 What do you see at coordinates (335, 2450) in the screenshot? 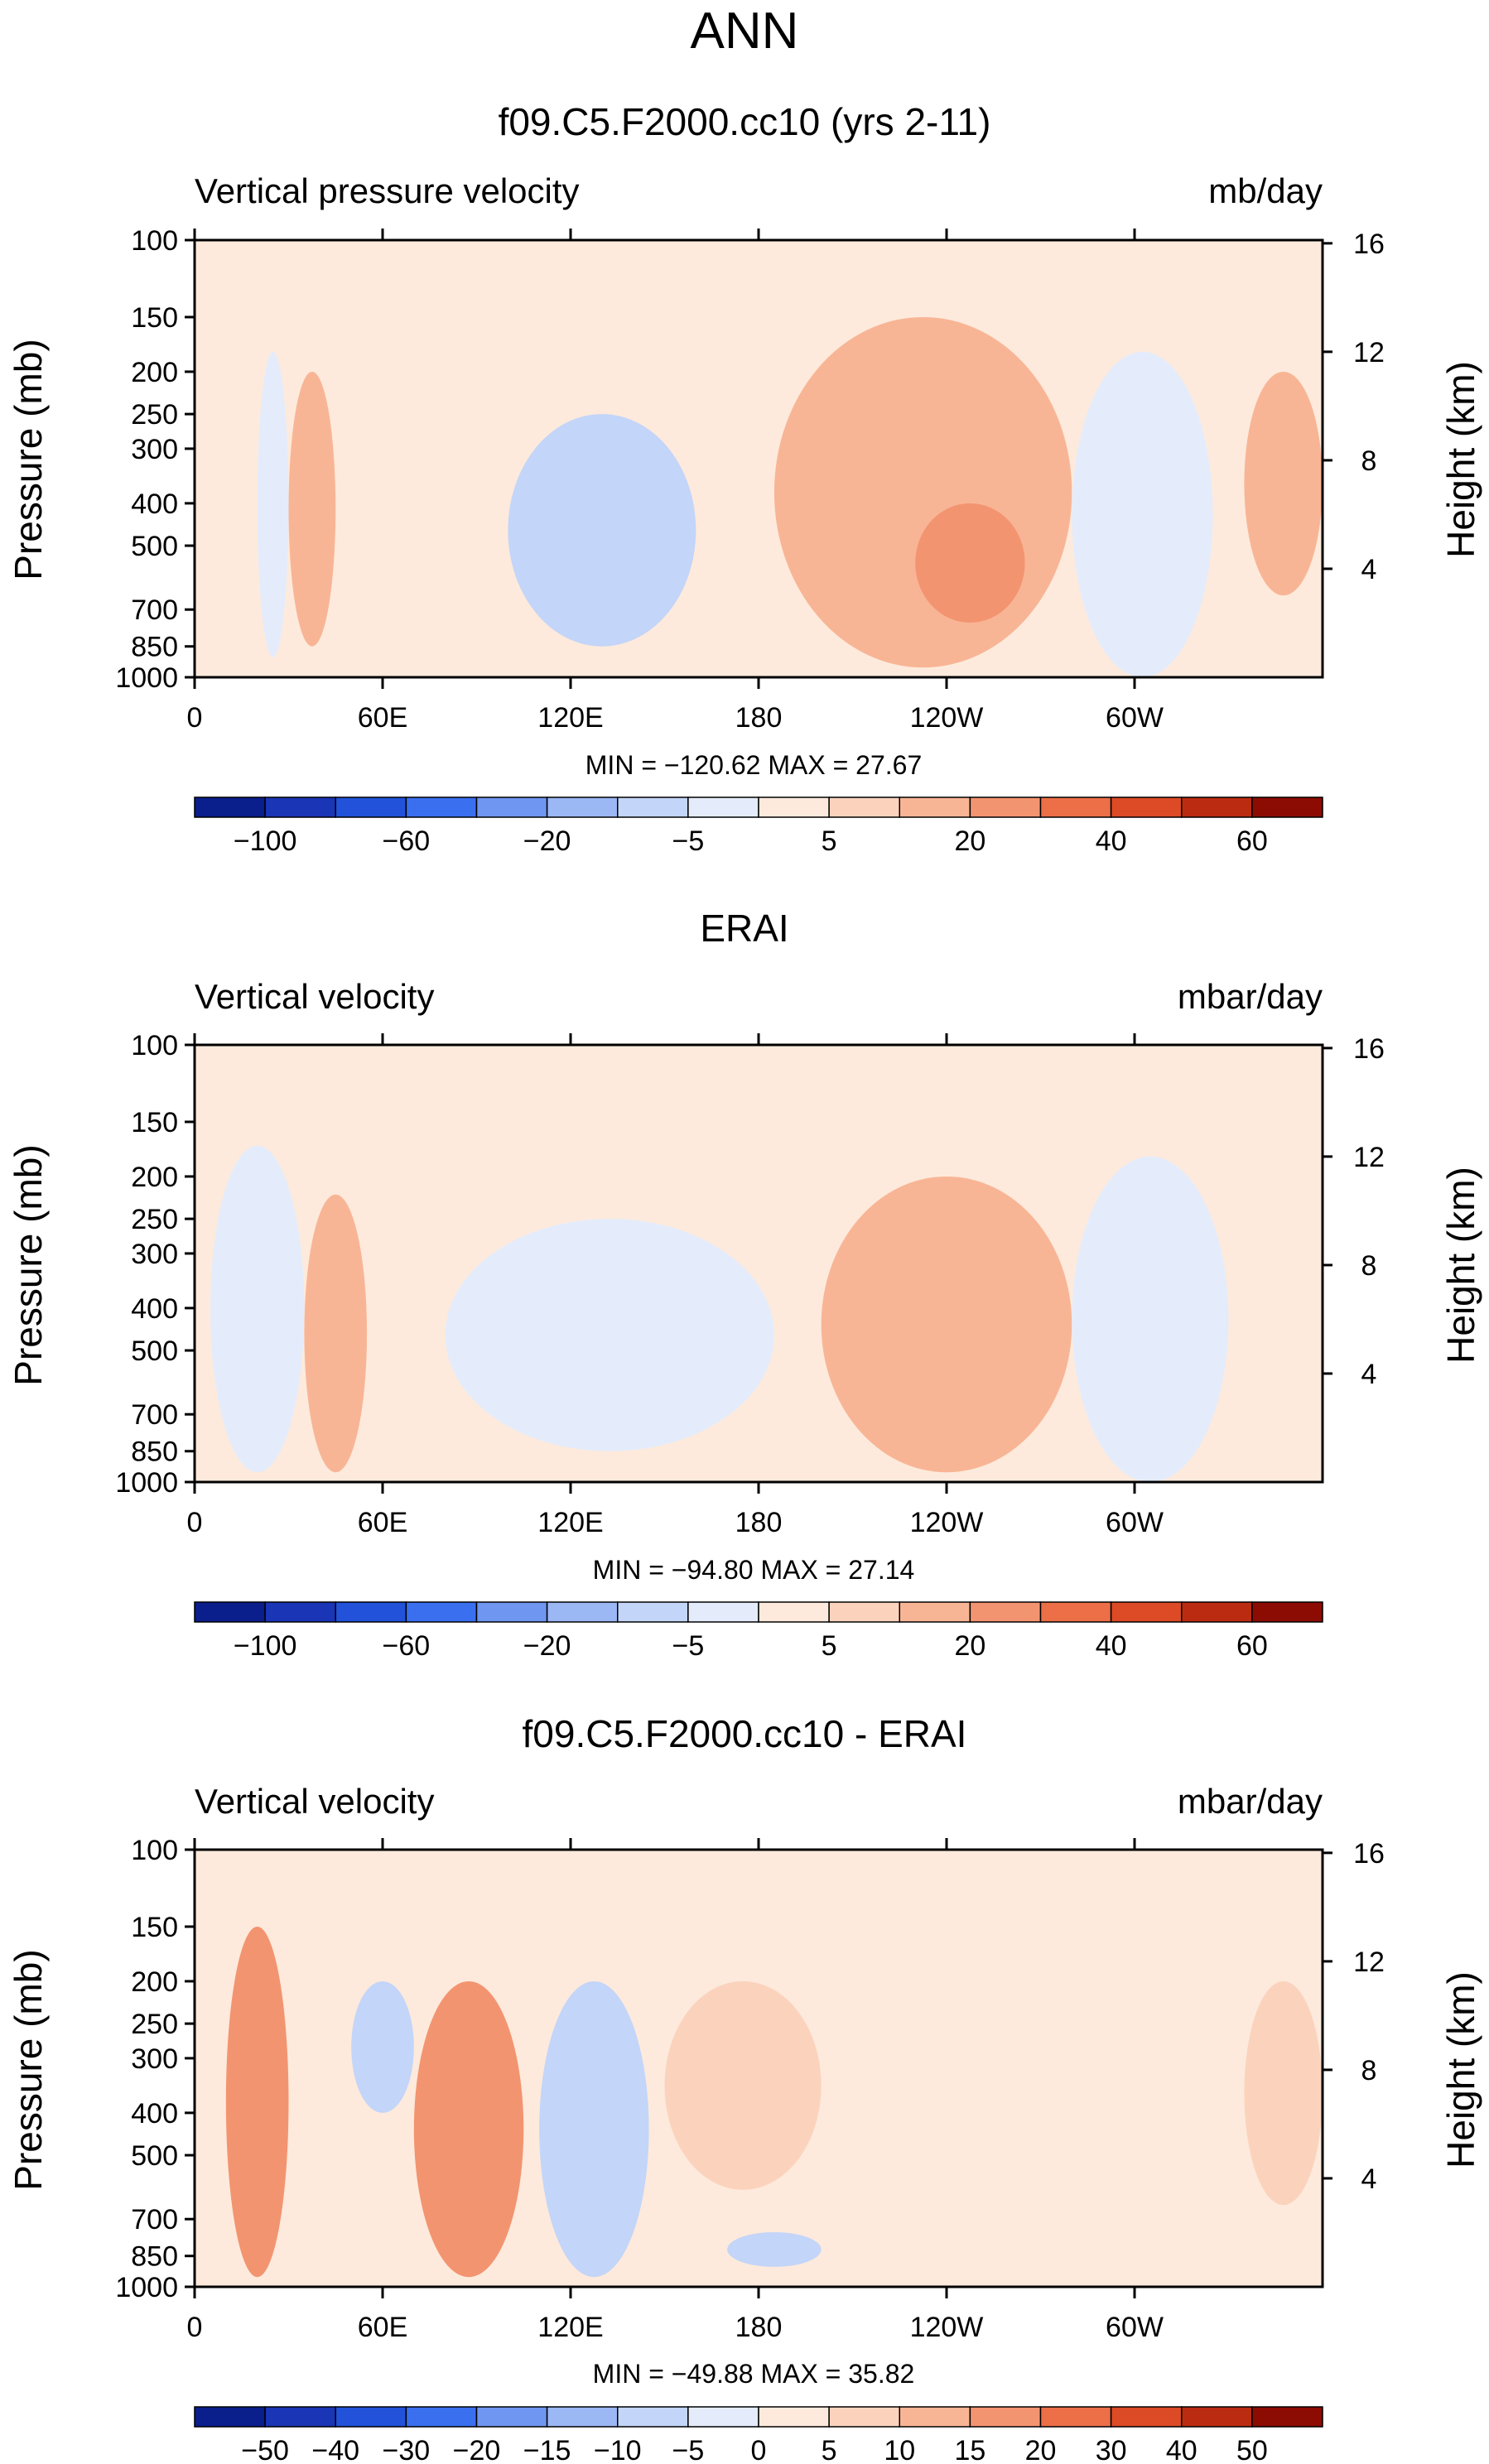
I see `colorbar-label: −40` at bounding box center [335, 2450].